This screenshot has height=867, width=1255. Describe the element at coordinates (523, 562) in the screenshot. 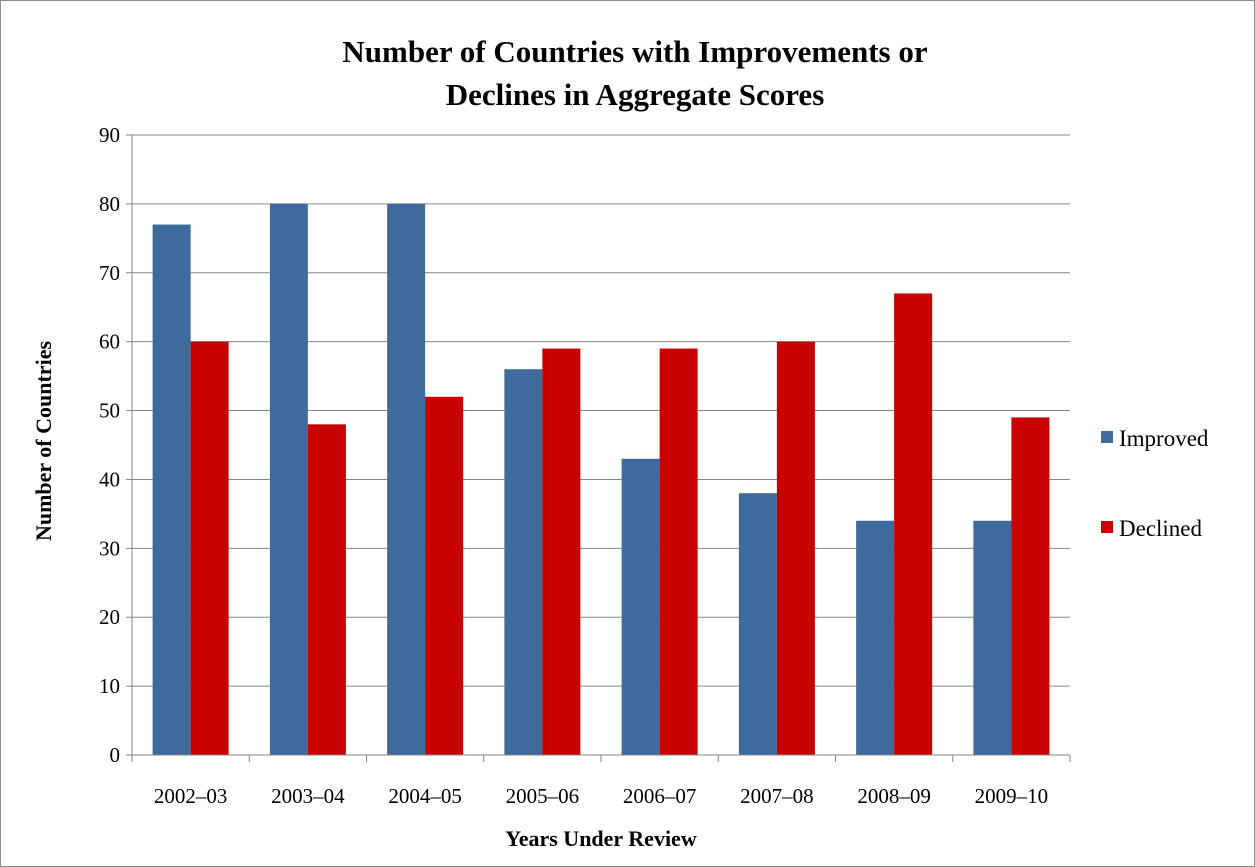

I see `bar-improved-2005–06` at that location.